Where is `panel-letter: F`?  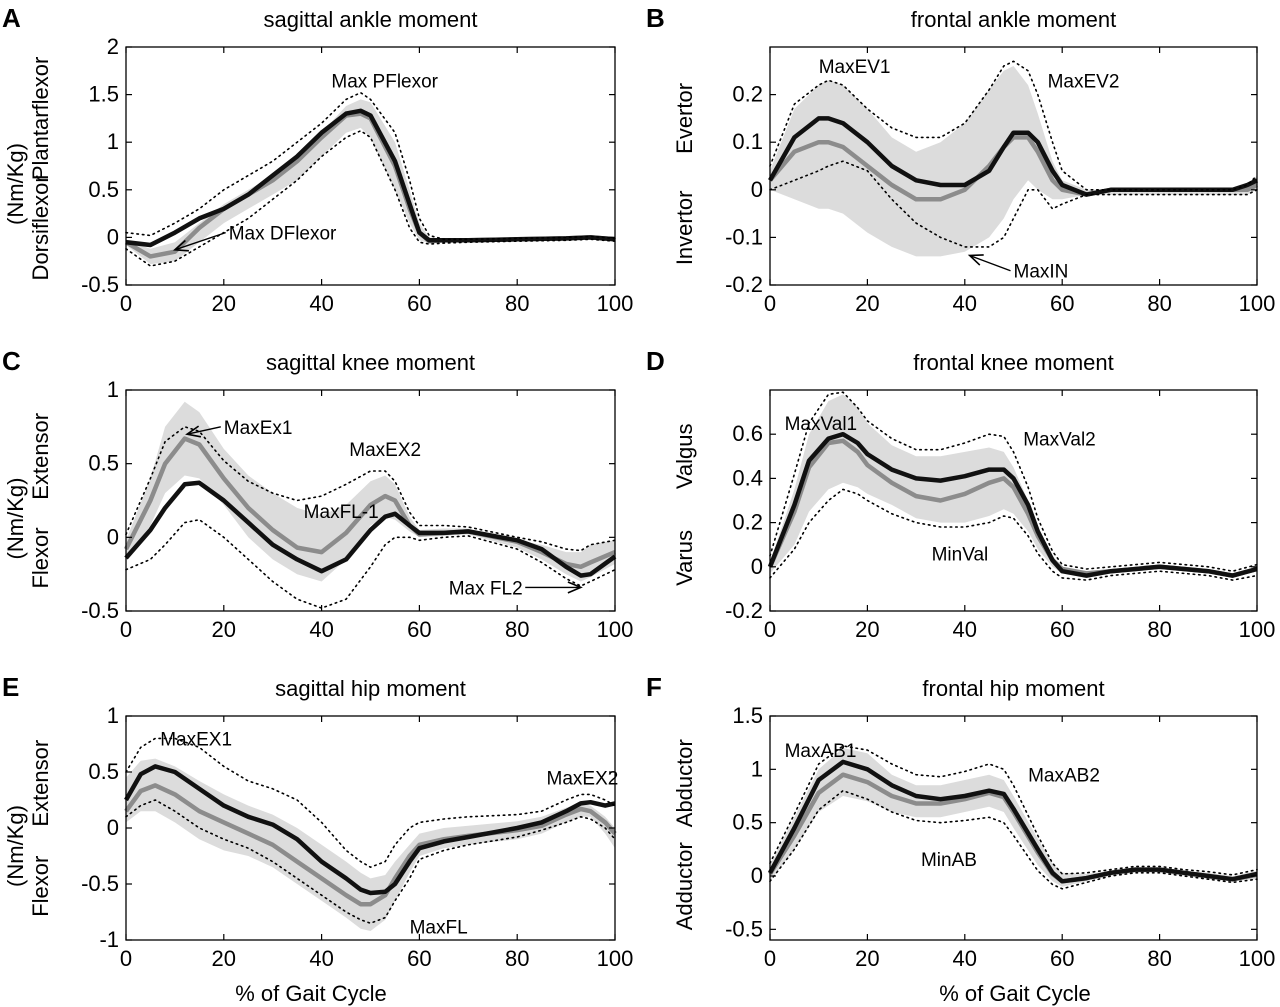
panel-letter: F is located at coordinates (654, 687).